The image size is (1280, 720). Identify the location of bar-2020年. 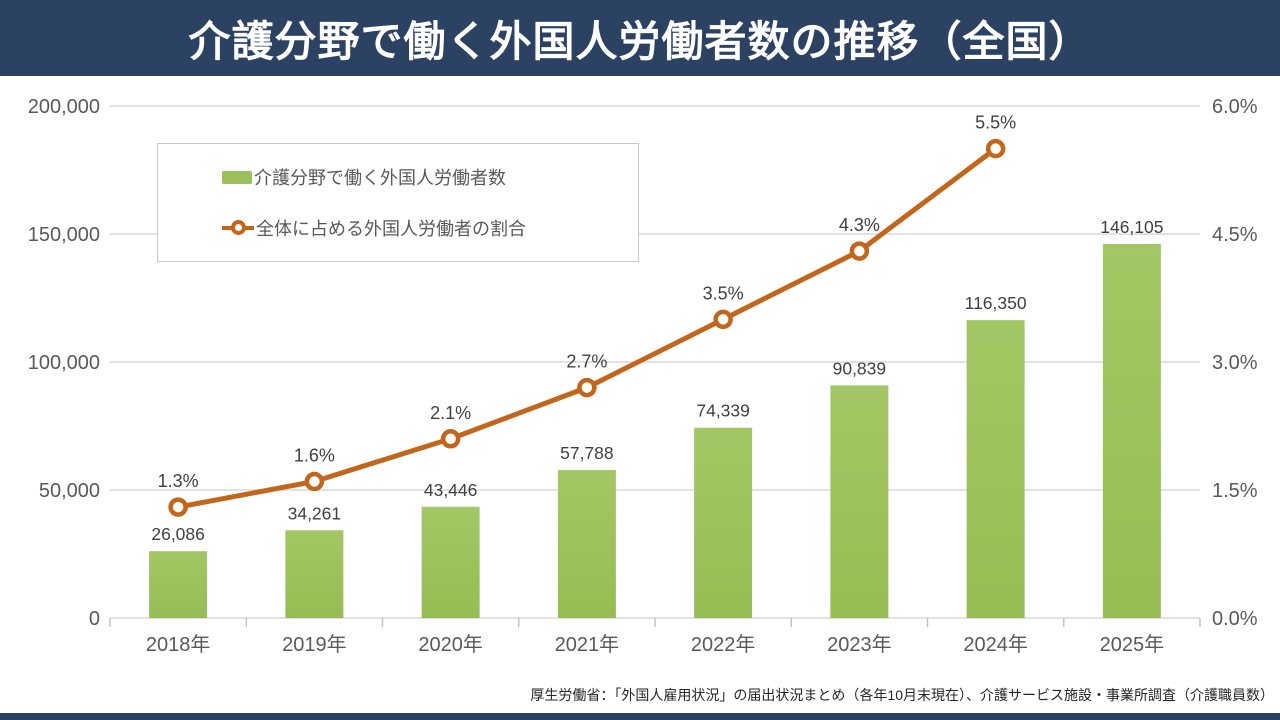
(450, 562).